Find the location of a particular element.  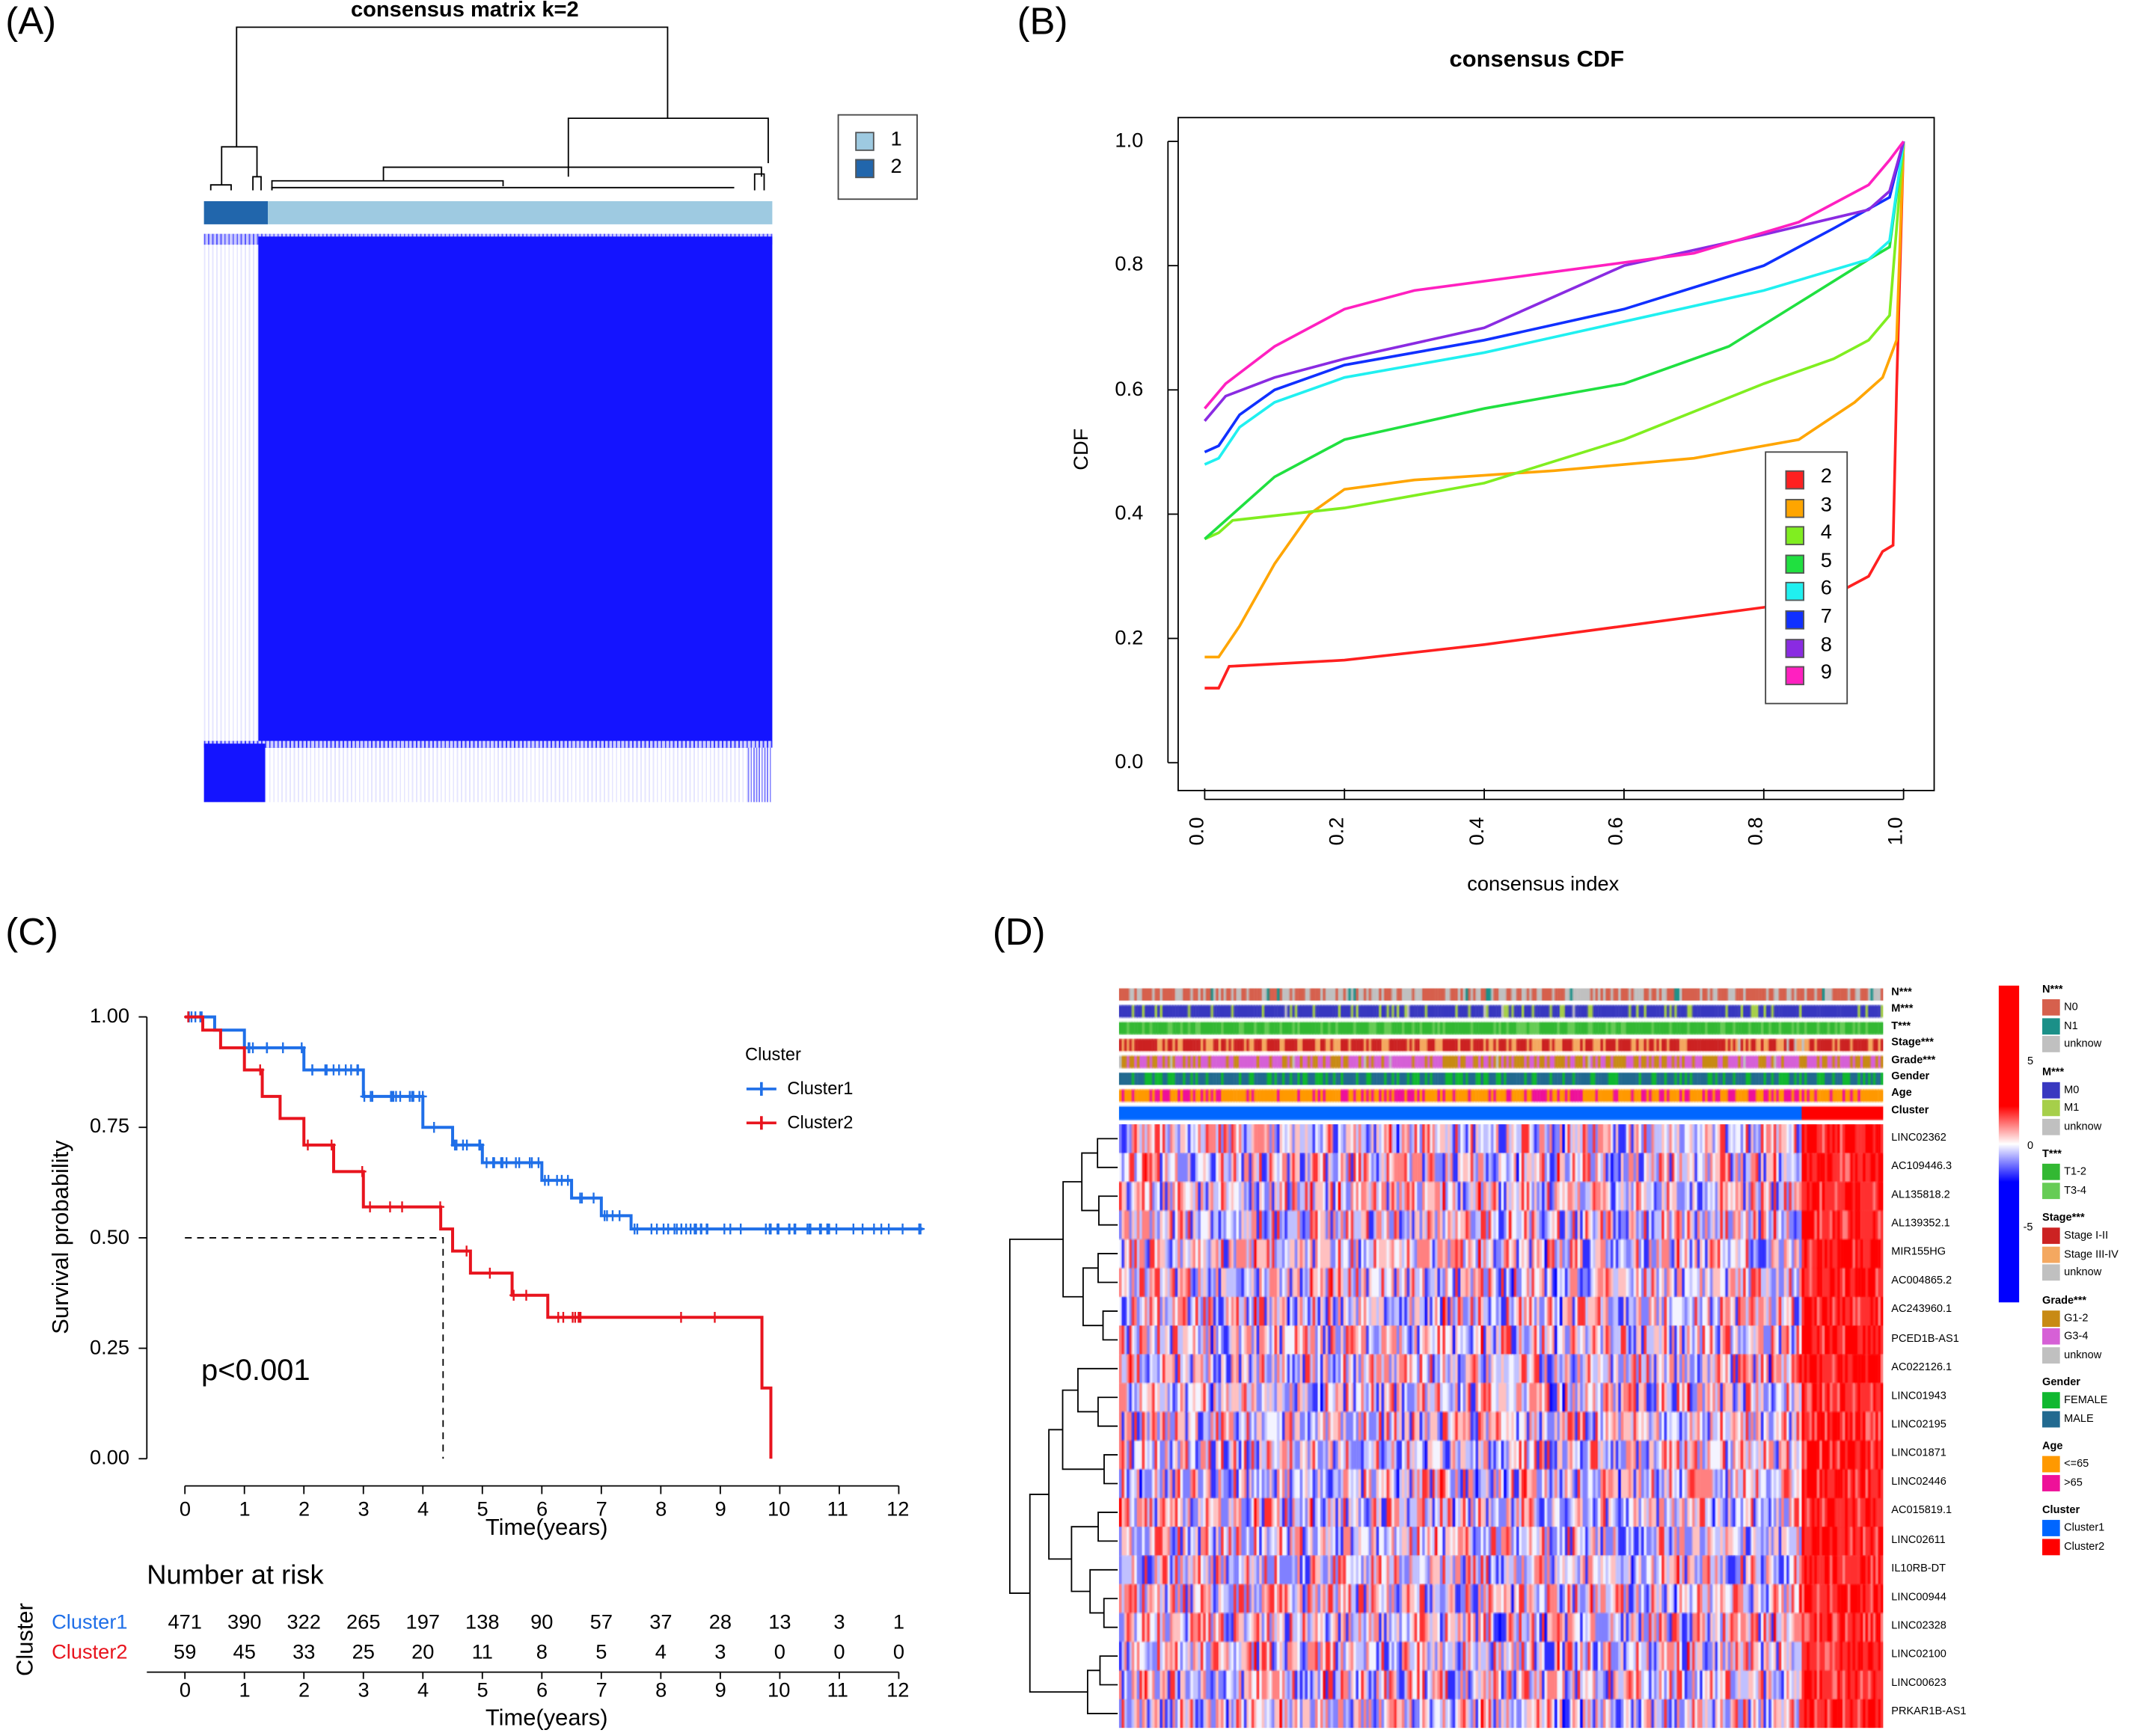

cdf-legend-label-9: 9 is located at coordinates (1826, 672).